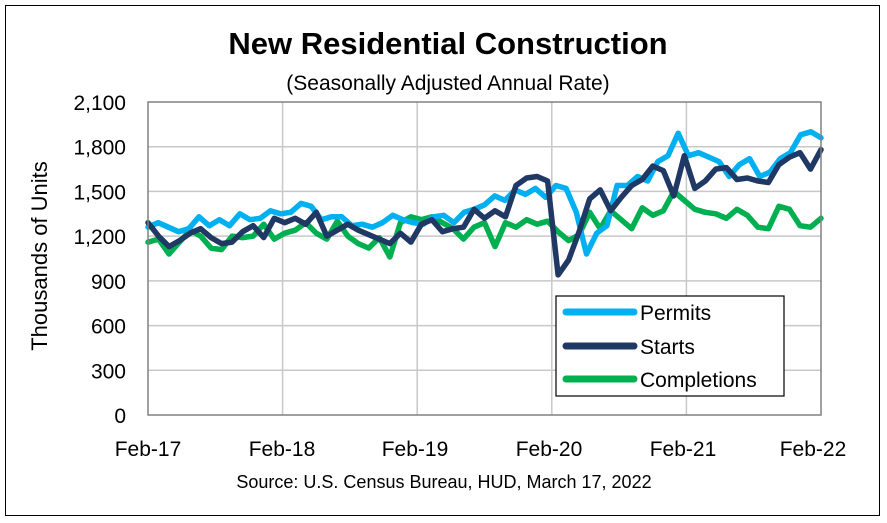  Describe the element at coordinates (108, 327) in the screenshot. I see `y-tick-label: 600` at that location.